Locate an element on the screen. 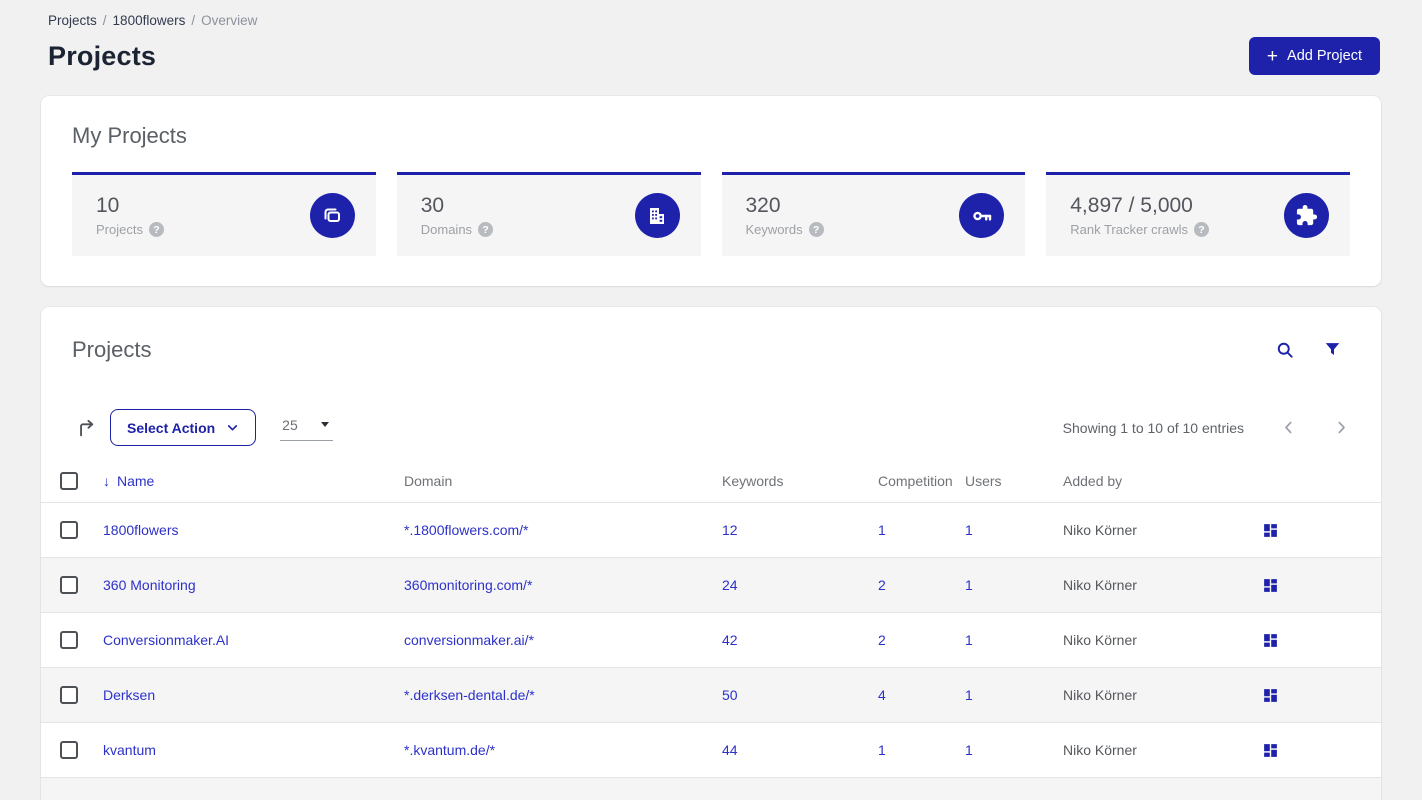 The height and width of the screenshot is (800, 1422). table-row-partial is located at coordinates (711, 789).